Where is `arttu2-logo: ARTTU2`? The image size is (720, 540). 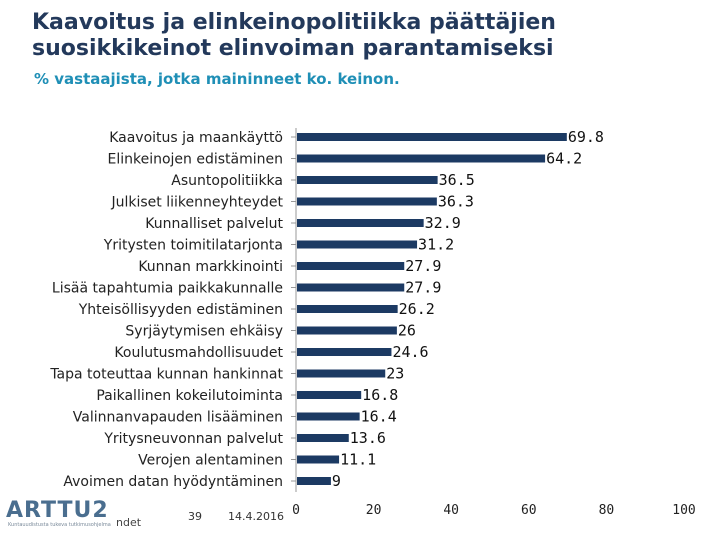 arttu2-logo: ARTTU2 is located at coordinates (57, 510).